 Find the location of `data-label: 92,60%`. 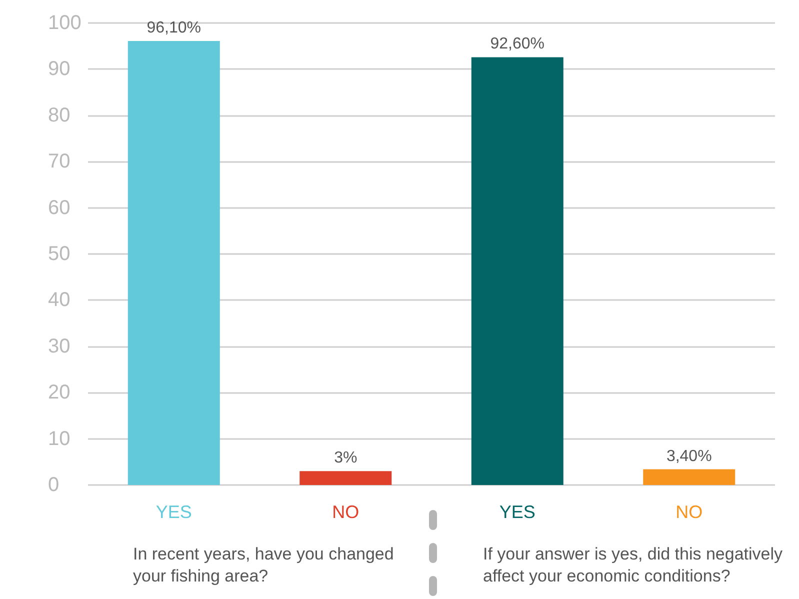

data-label: 92,60% is located at coordinates (517, 44).